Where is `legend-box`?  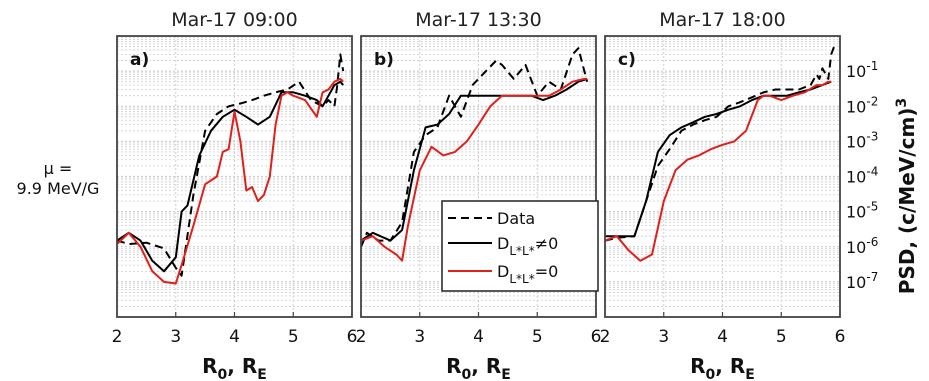
legend-box is located at coordinates (520, 246).